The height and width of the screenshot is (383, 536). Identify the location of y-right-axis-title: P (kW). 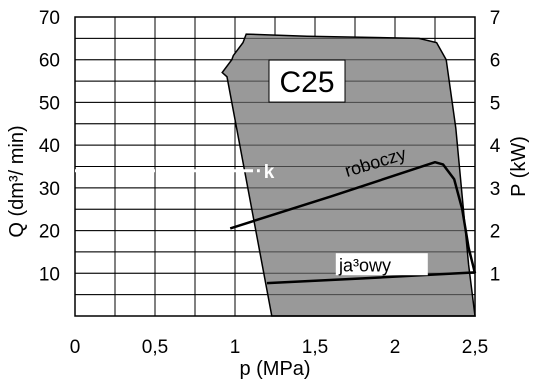
(519, 166).